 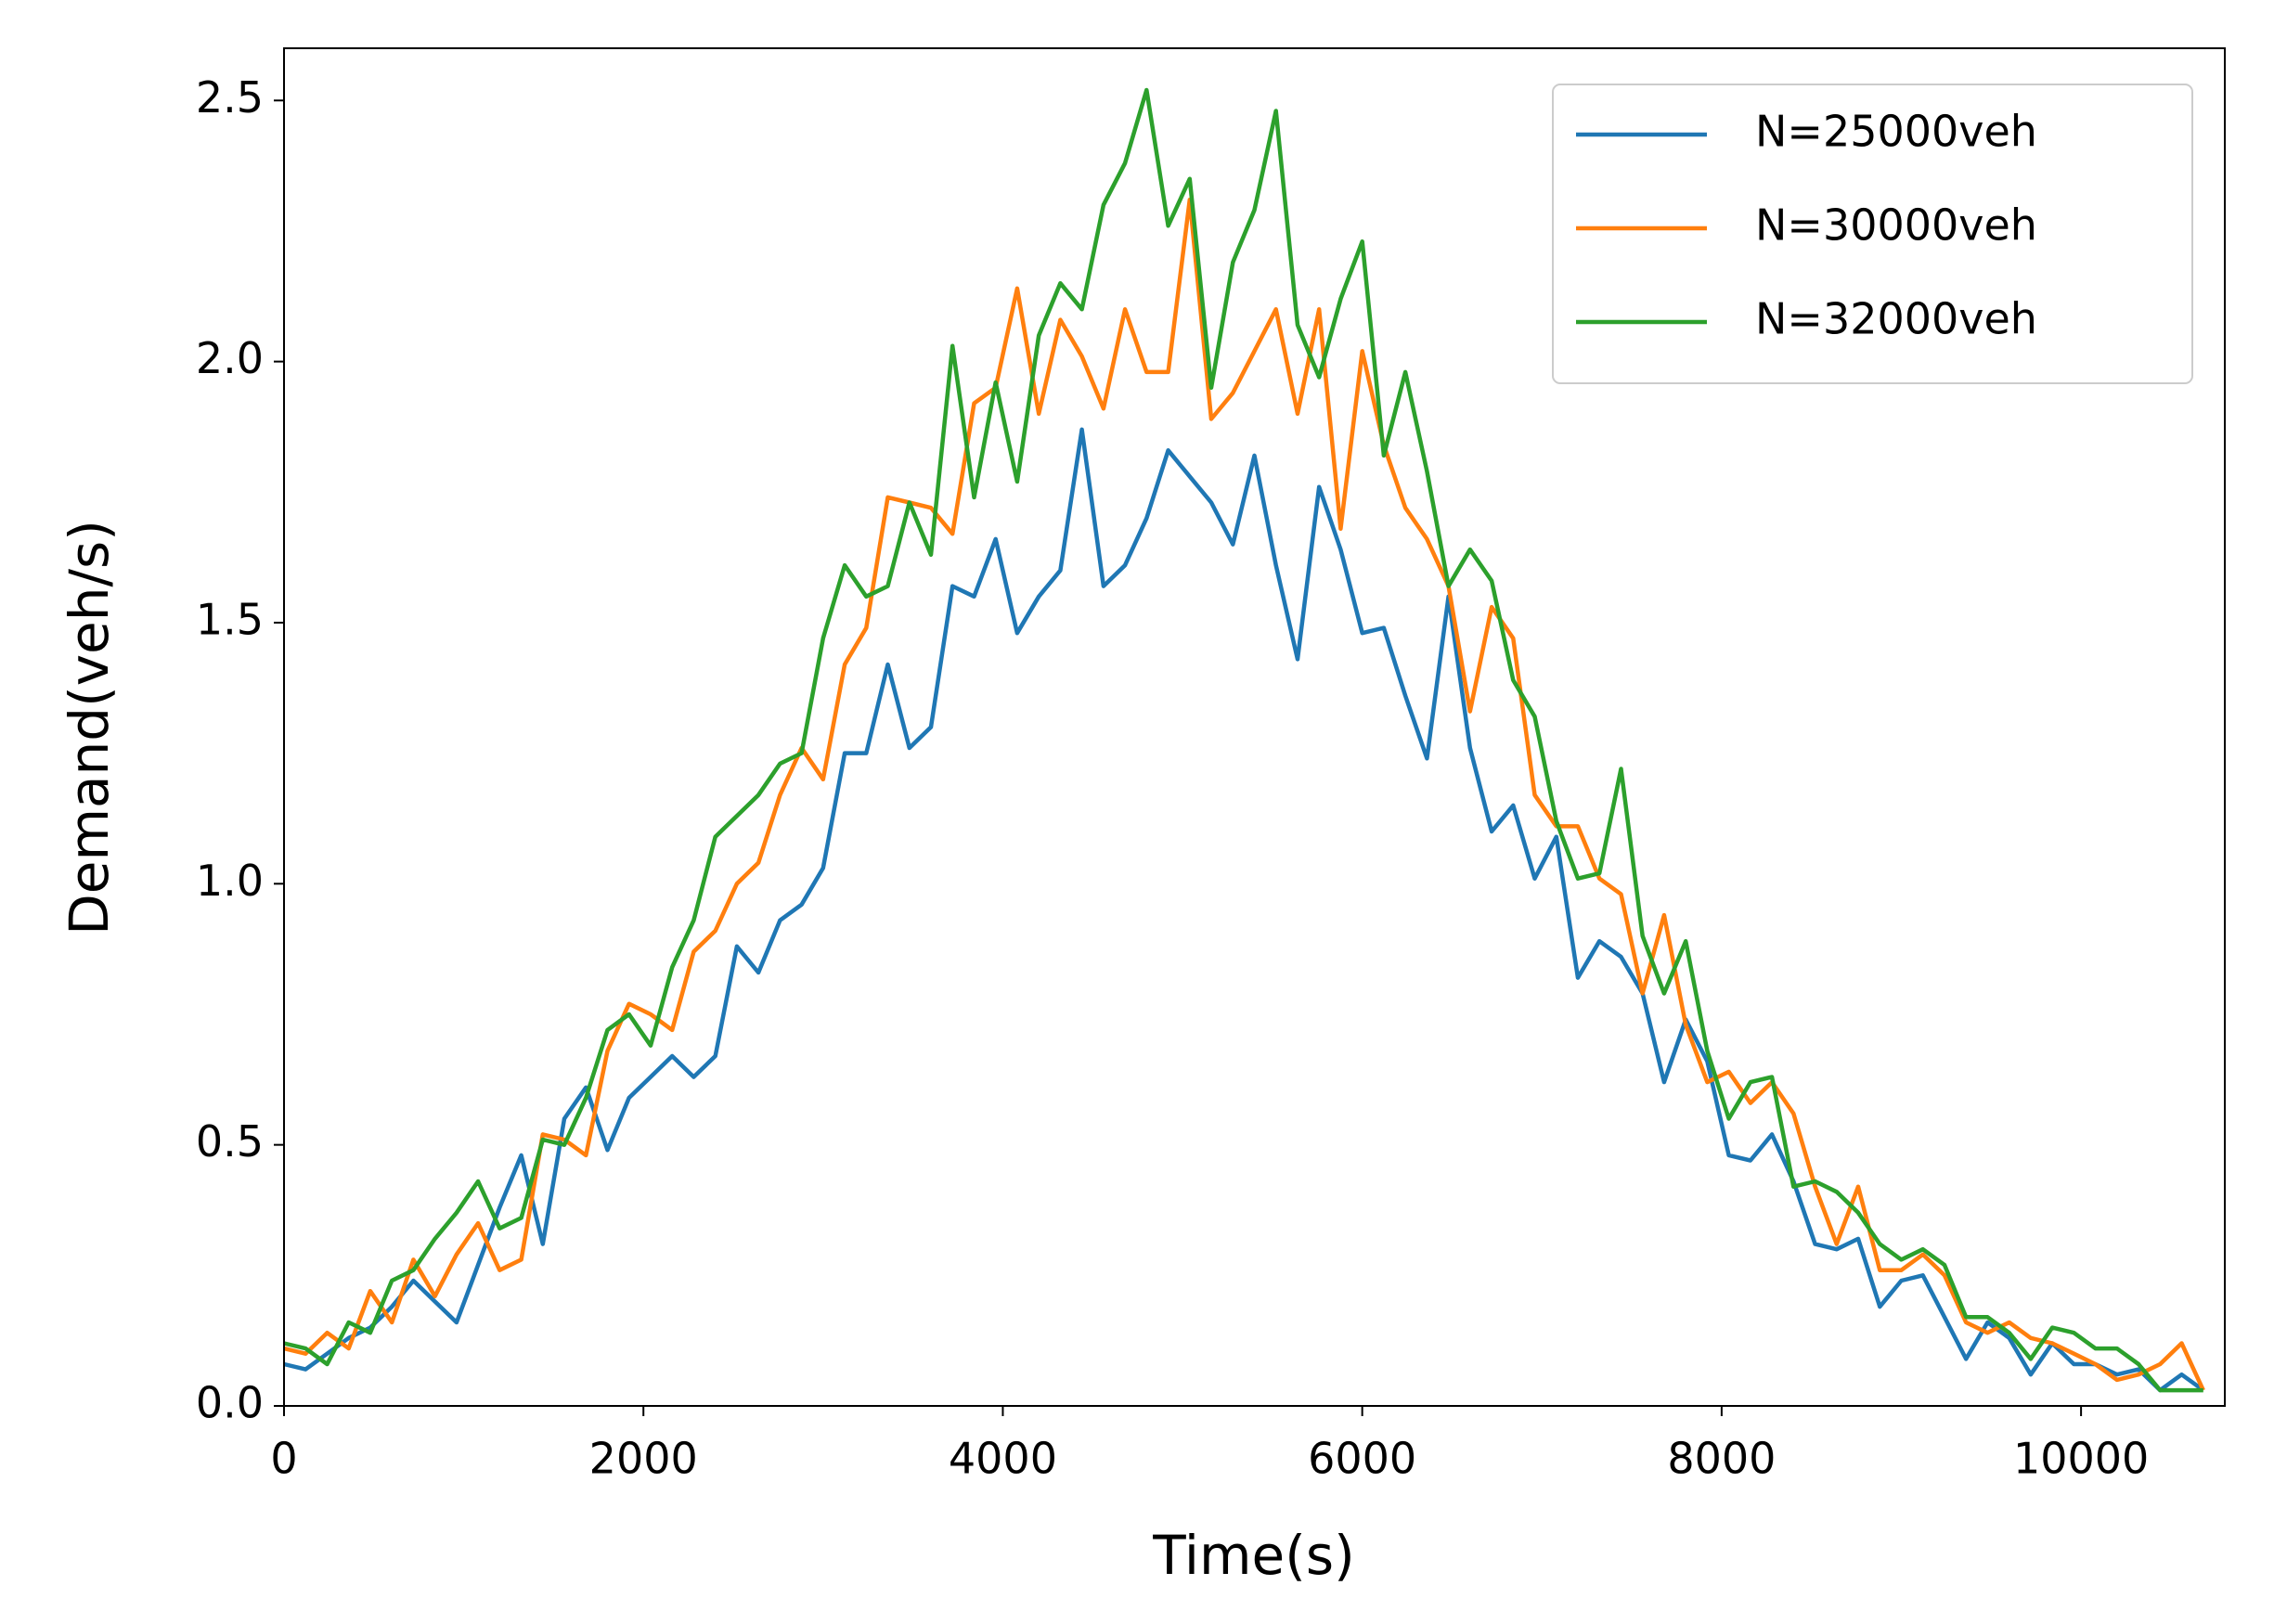 What do you see at coordinates (230, 619) in the screenshot?
I see `y-tick-label: 1.5` at bounding box center [230, 619].